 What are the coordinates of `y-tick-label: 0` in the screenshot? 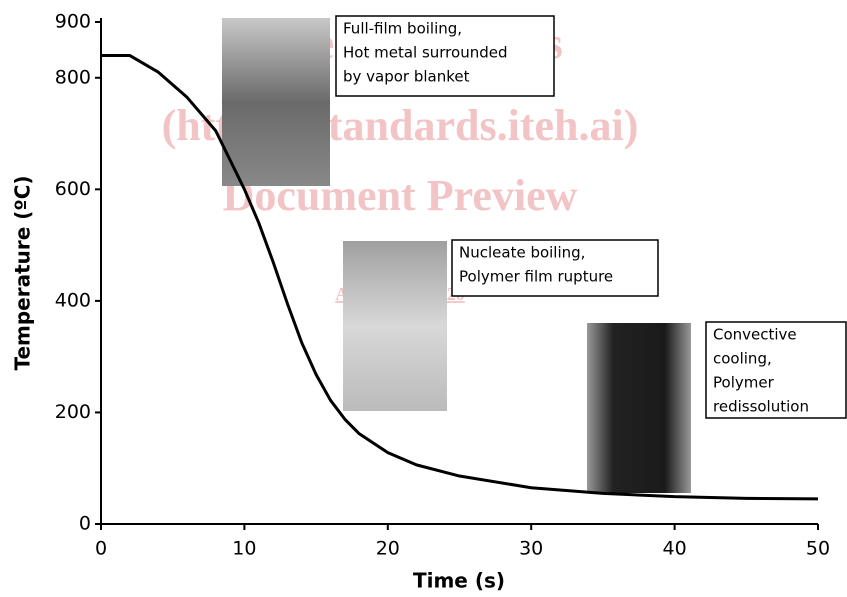 It's located at (85, 524).